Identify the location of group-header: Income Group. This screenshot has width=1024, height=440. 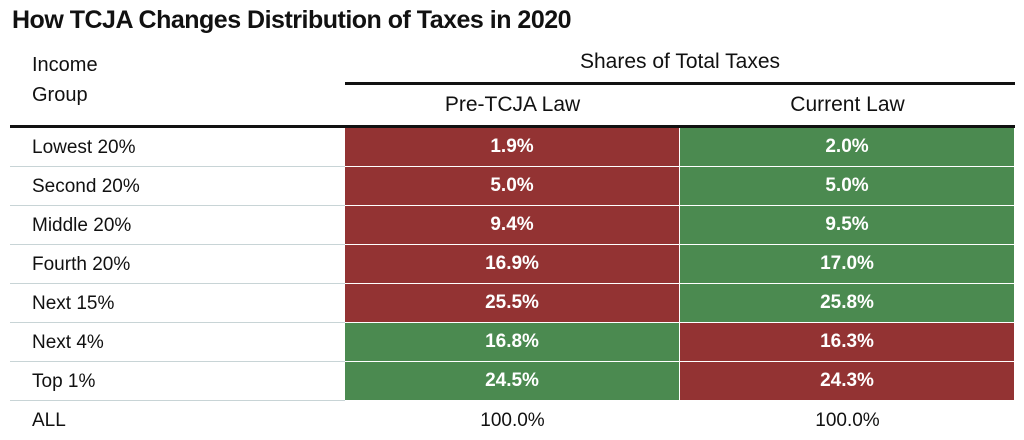
(65, 80).